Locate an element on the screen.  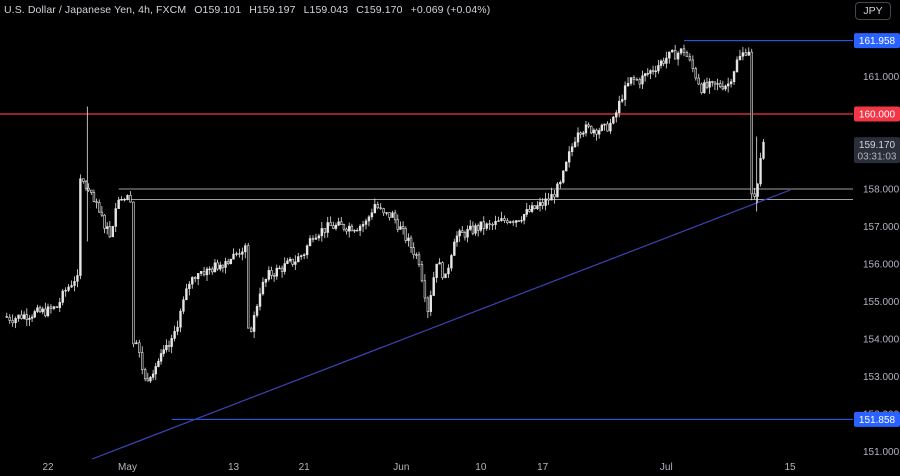
currency-button: JPY is located at coordinates (873, 11).